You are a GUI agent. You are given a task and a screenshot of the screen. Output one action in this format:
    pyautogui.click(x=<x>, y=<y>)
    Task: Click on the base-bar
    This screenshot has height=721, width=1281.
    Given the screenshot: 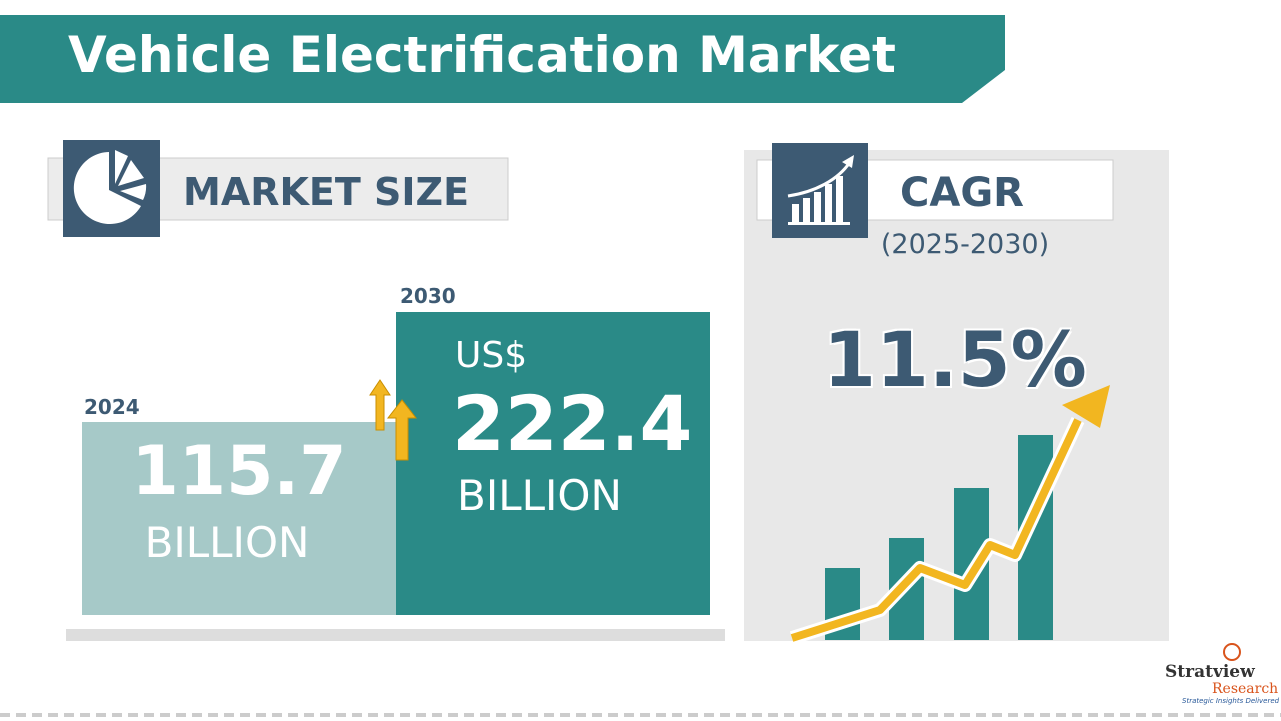 What is the action you would take?
    pyautogui.click(x=395, y=635)
    